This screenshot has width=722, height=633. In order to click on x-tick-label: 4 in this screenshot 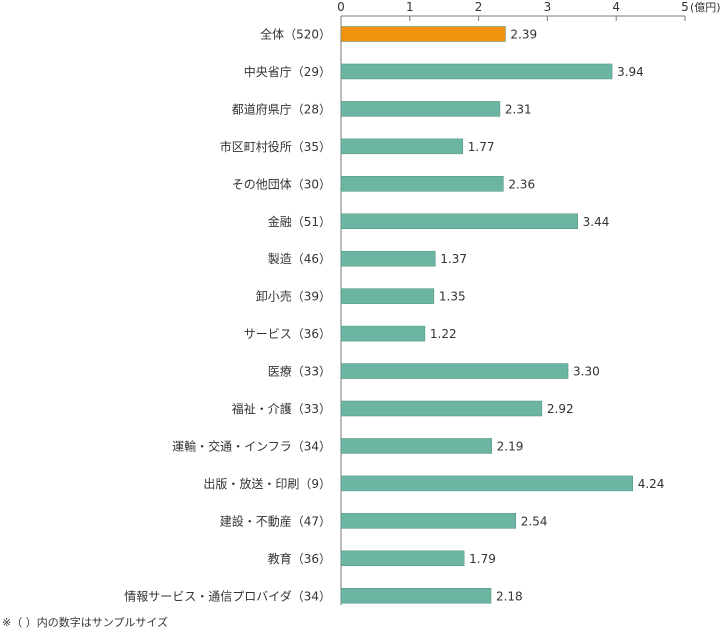, I will do `click(616, 7)`.